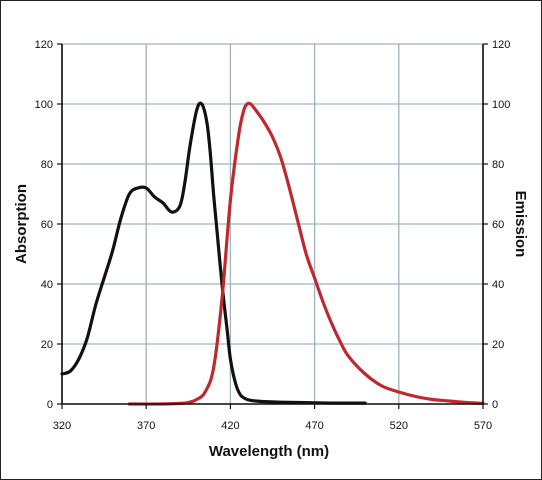 Image resolution: width=542 pixels, height=480 pixels. I want to click on x-axis-label: Wavelength (nm), so click(269, 451).